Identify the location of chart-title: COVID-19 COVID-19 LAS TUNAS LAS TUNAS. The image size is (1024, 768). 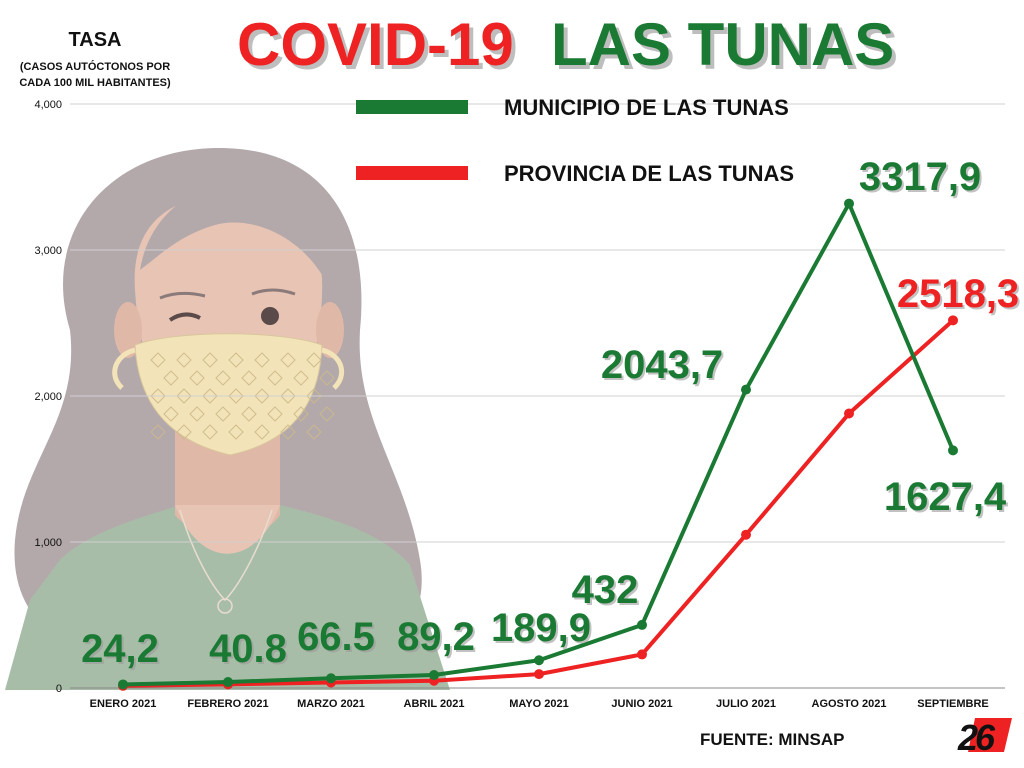
(567, 46).